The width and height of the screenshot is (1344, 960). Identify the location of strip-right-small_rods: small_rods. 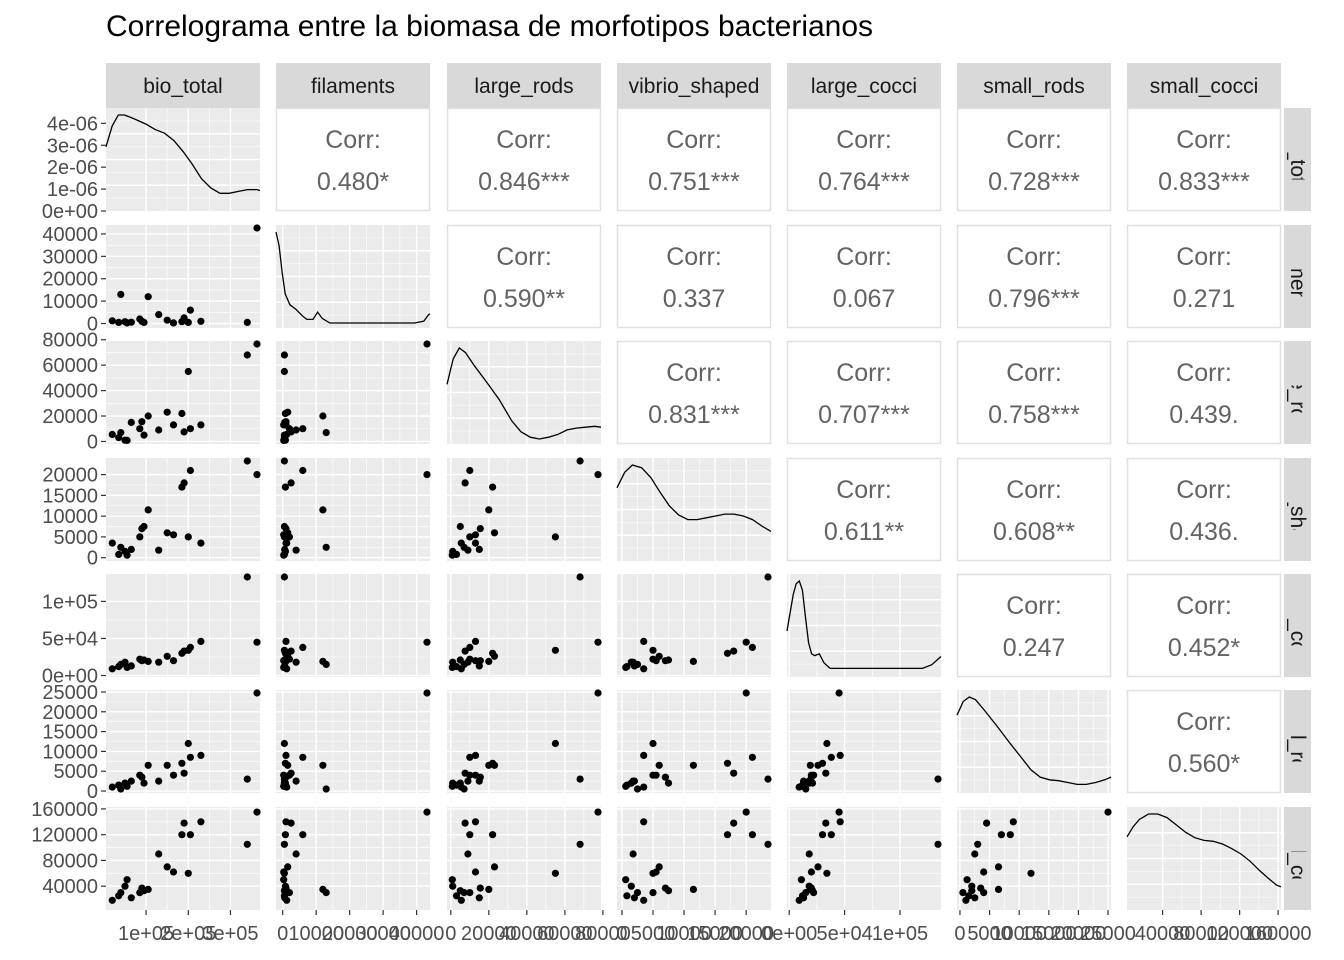
(1297, 741).